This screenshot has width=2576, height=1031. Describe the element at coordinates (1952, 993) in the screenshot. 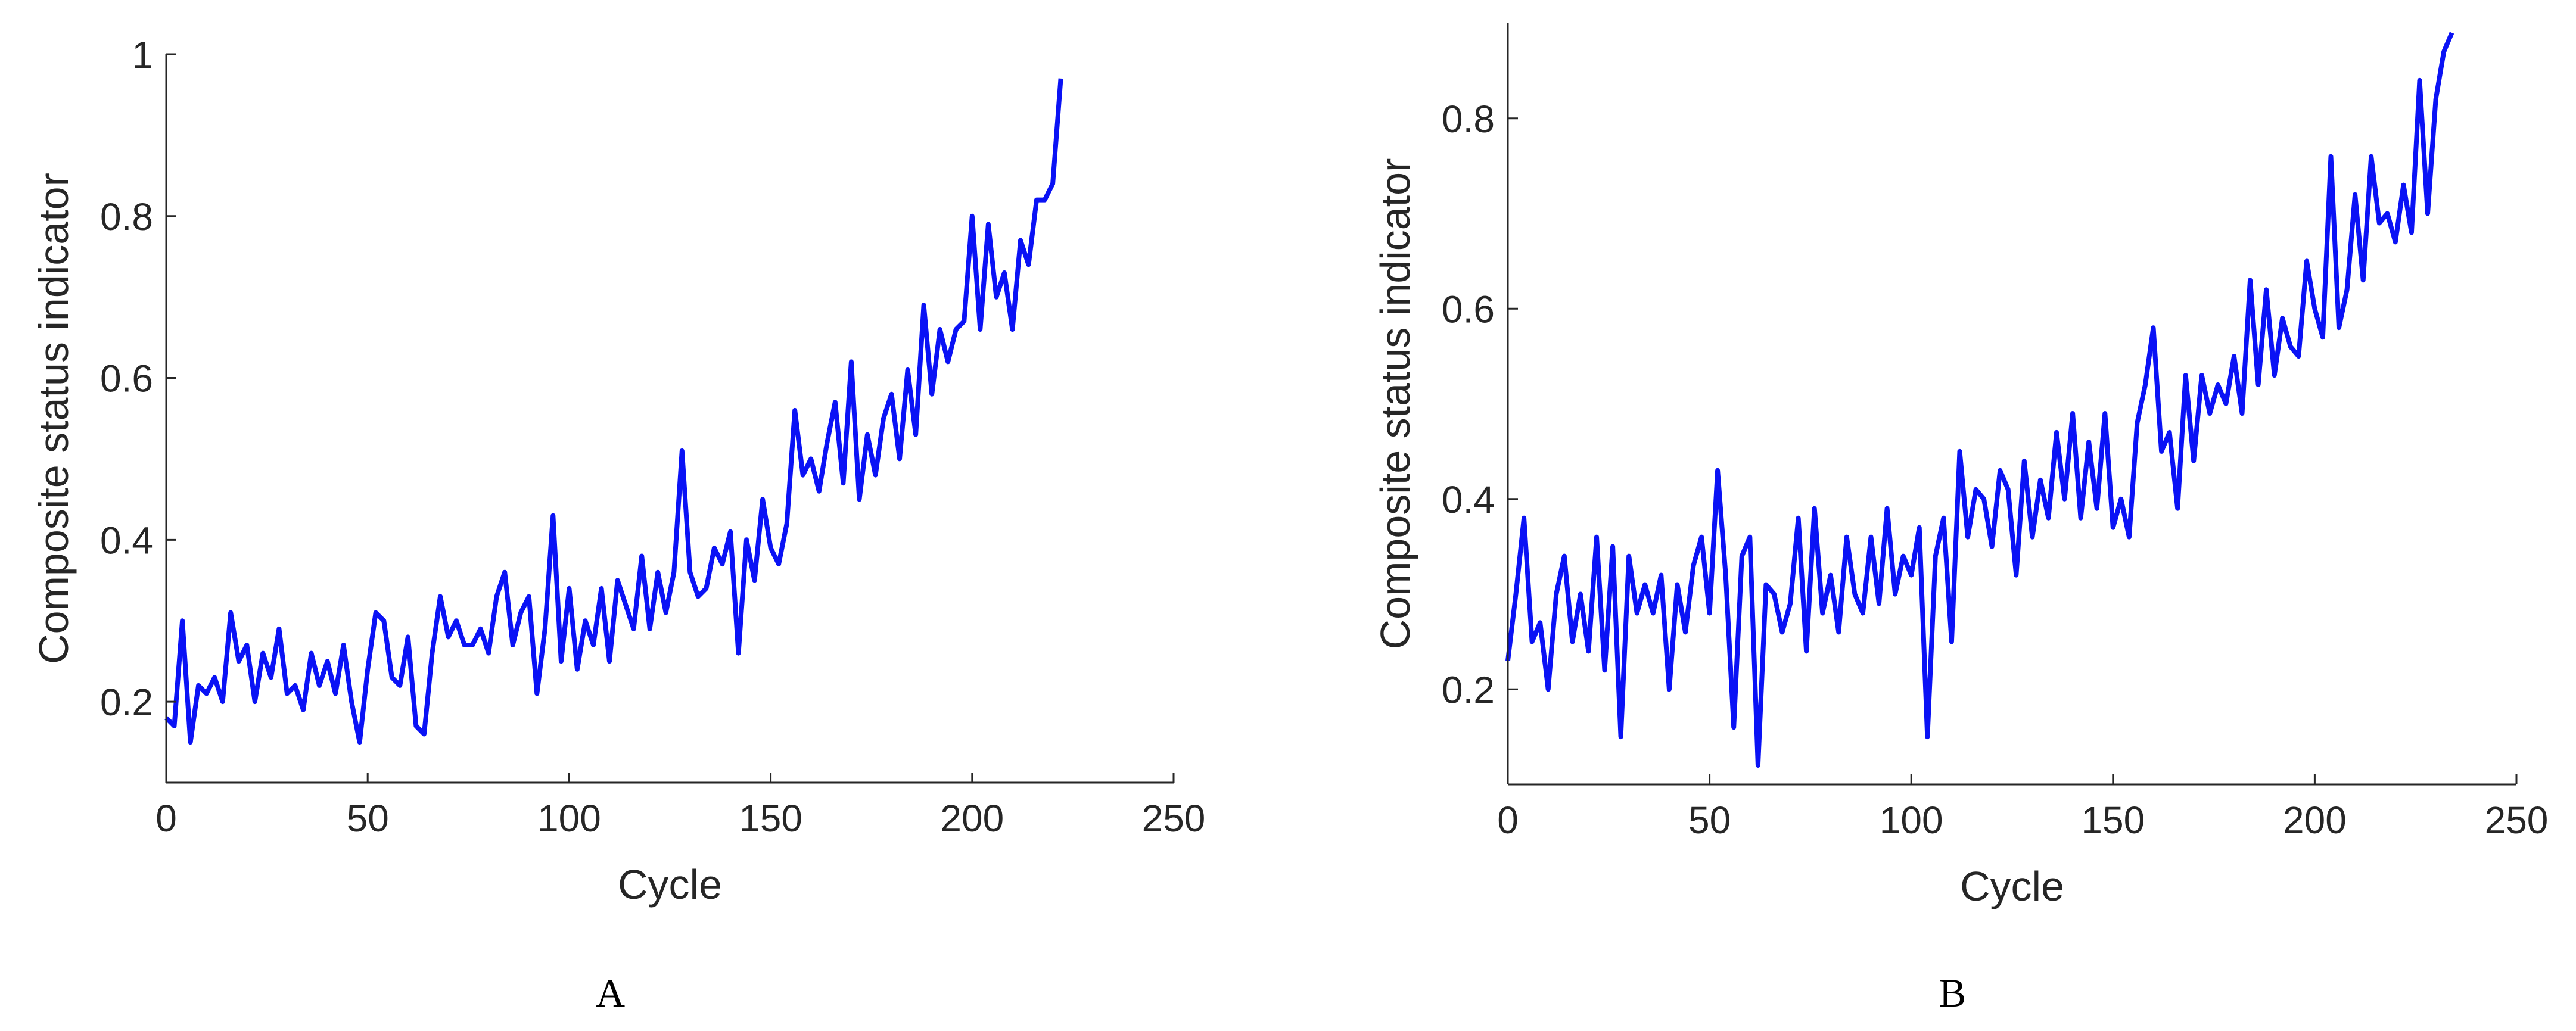

I see `panel-caption: B` at that location.